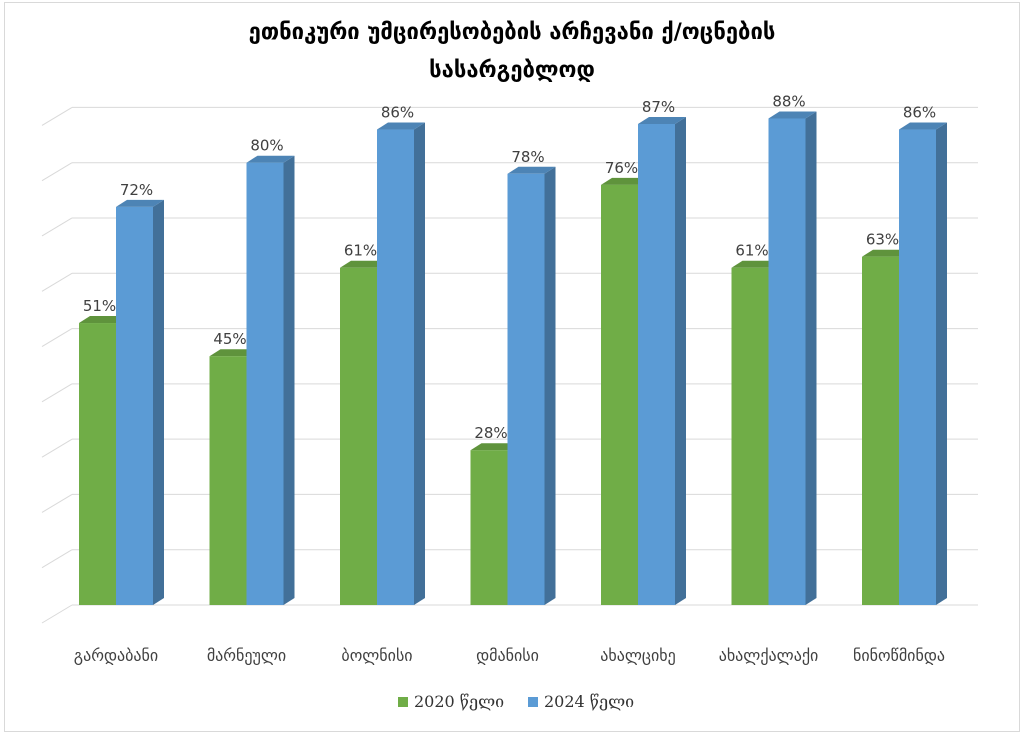  What do you see at coordinates (638, 655) in the screenshot?
I see `category-label: ახალციხე` at bounding box center [638, 655].